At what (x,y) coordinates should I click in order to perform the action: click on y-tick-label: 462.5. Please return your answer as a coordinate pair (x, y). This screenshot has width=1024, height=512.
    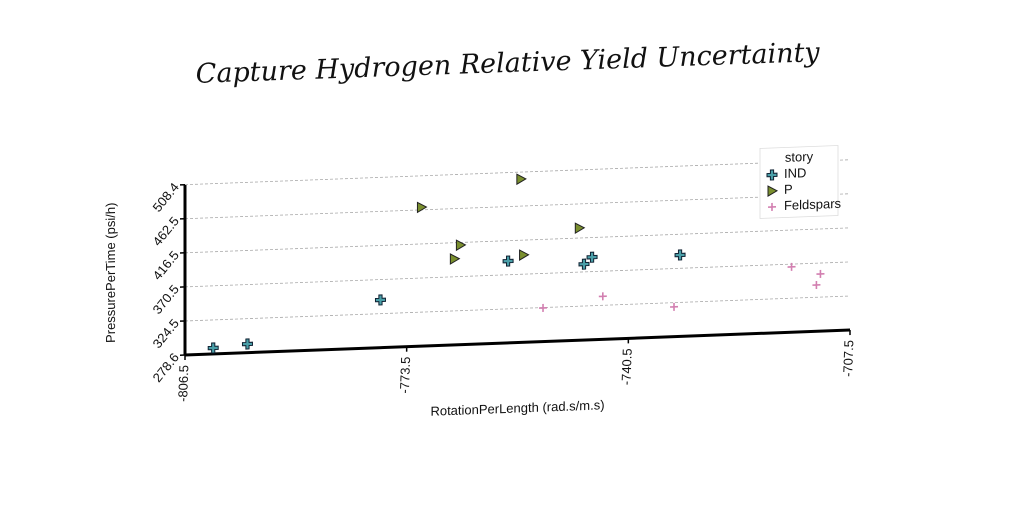
    Looking at the image, I should click on (166, 231).